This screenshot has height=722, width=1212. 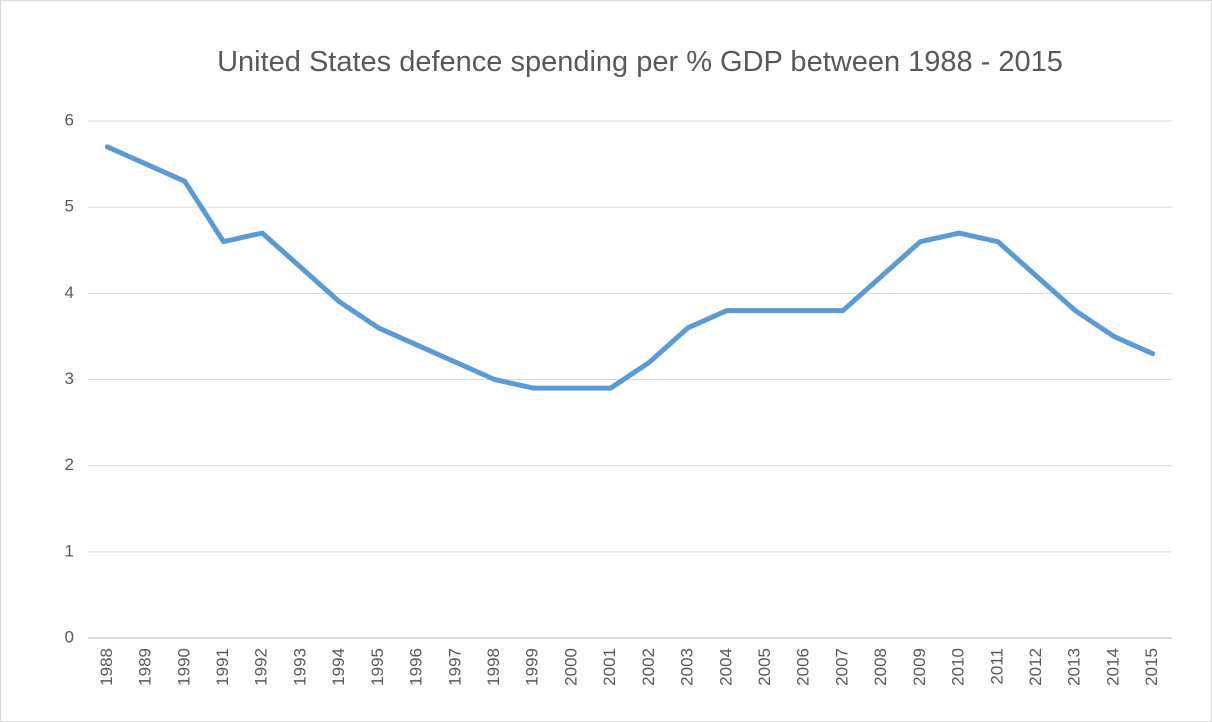 I want to click on x-tick-label: 2006, so click(x=803, y=667).